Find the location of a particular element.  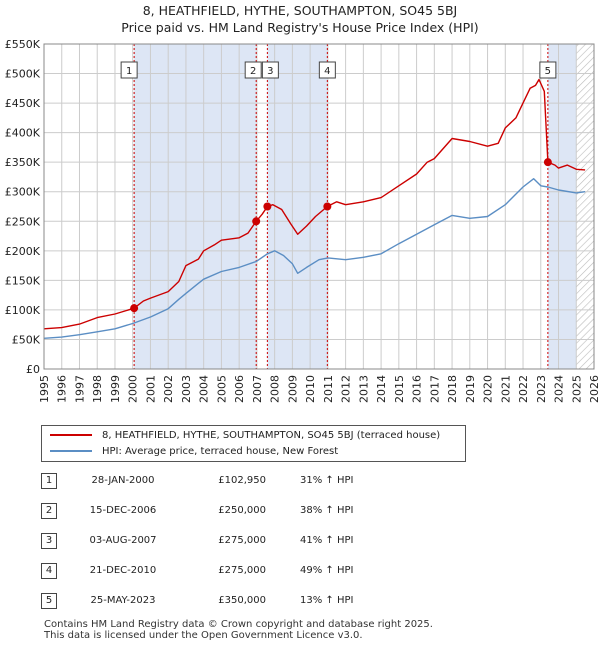

x-tick-label: 2008 is located at coordinates (275, 389).